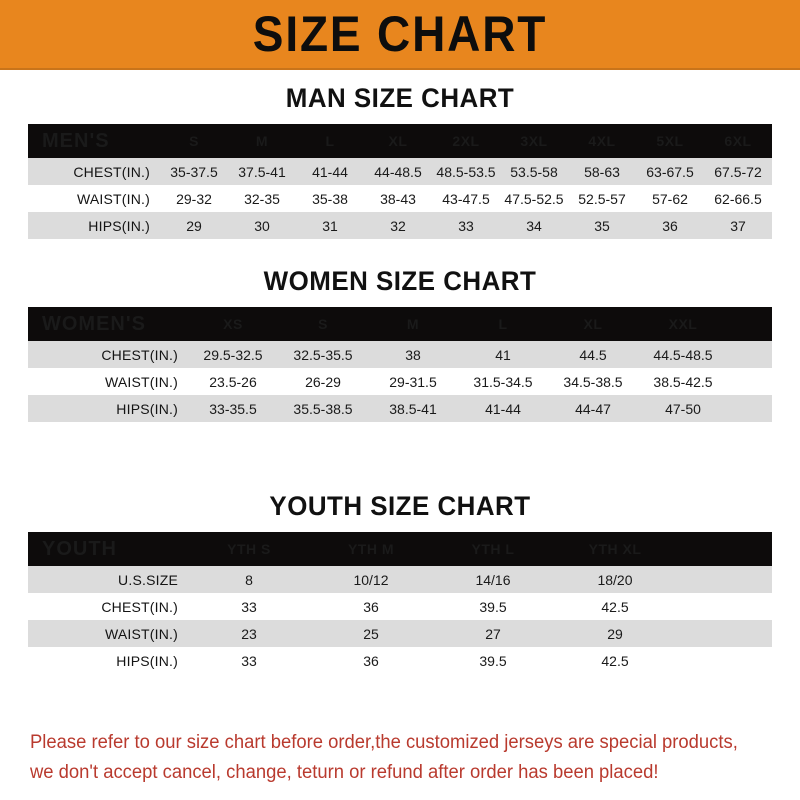 This screenshot has height=800, width=800. I want to click on youth-cell: 36, so click(371, 606).